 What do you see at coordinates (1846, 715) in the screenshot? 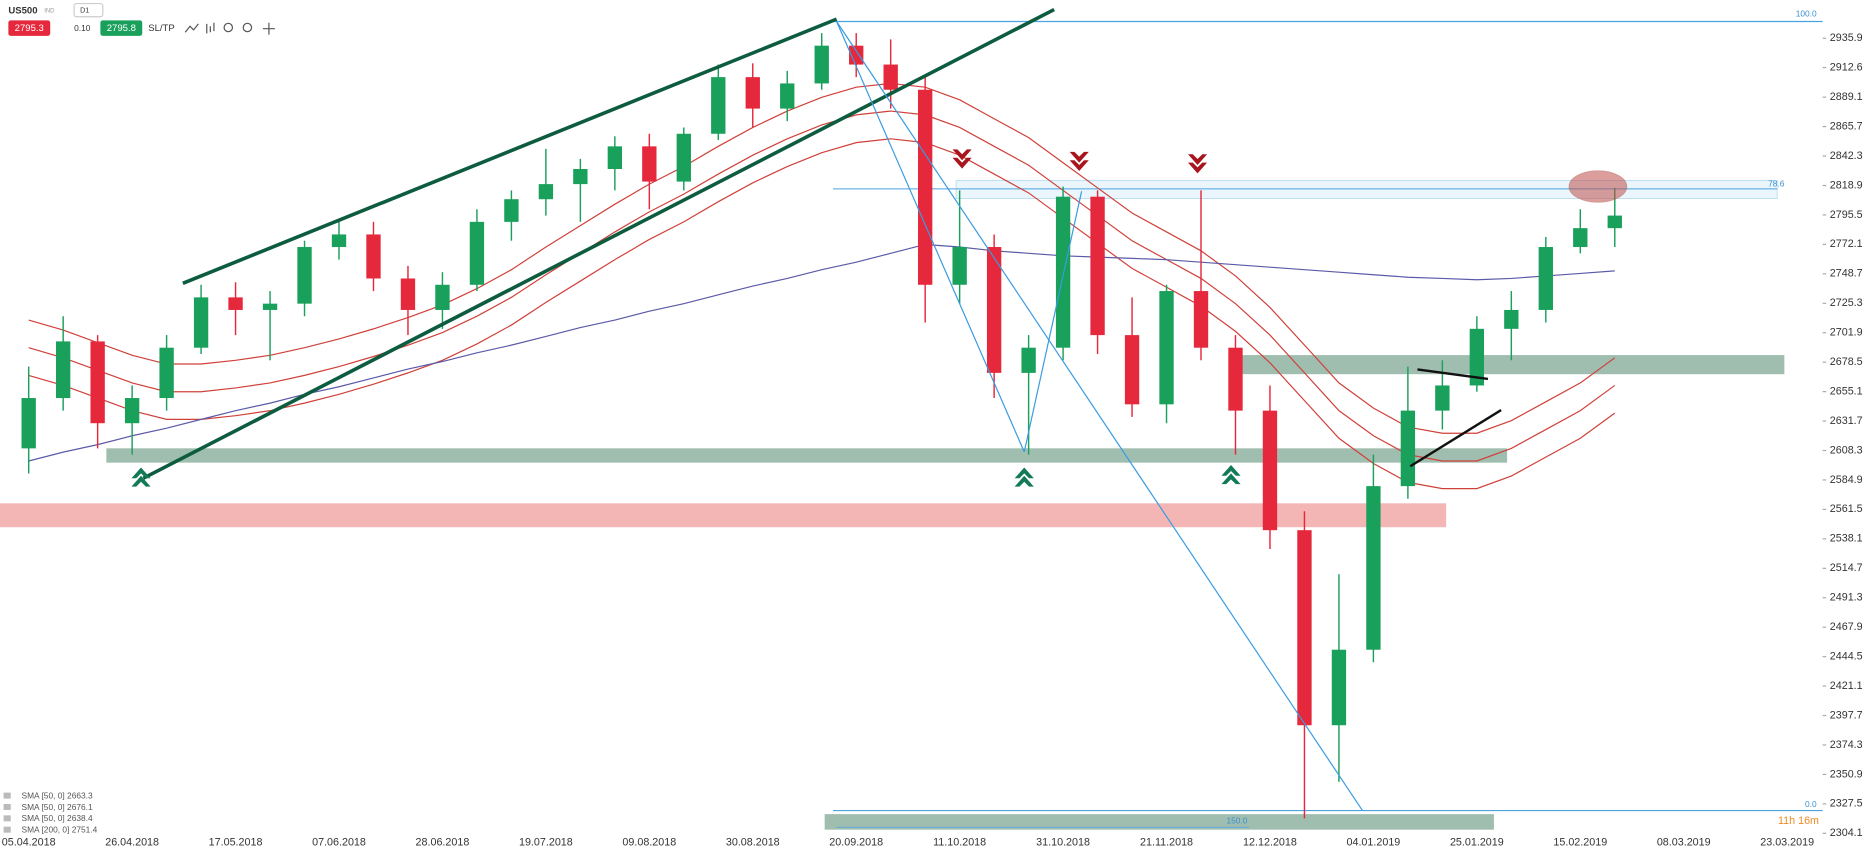
I see `y-tick-label: 2397.7` at bounding box center [1846, 715].